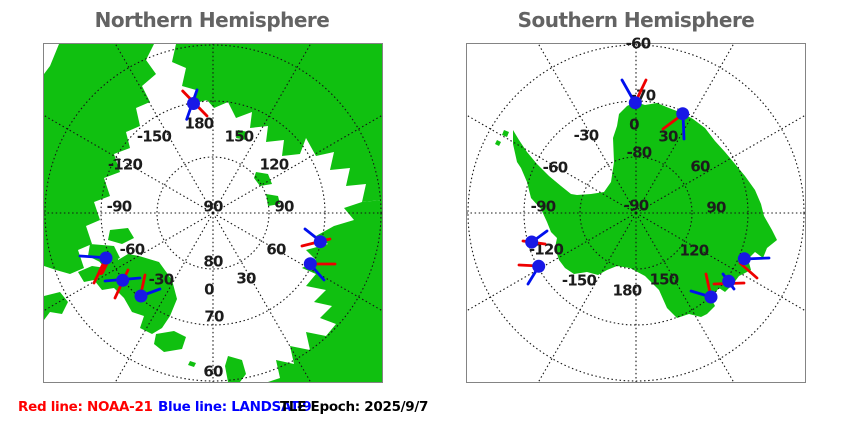 Image resolution: width=850 pixels, height=425 pixels. I want to click on south-map-title: Southern Hemisphere, so click(636, 20).